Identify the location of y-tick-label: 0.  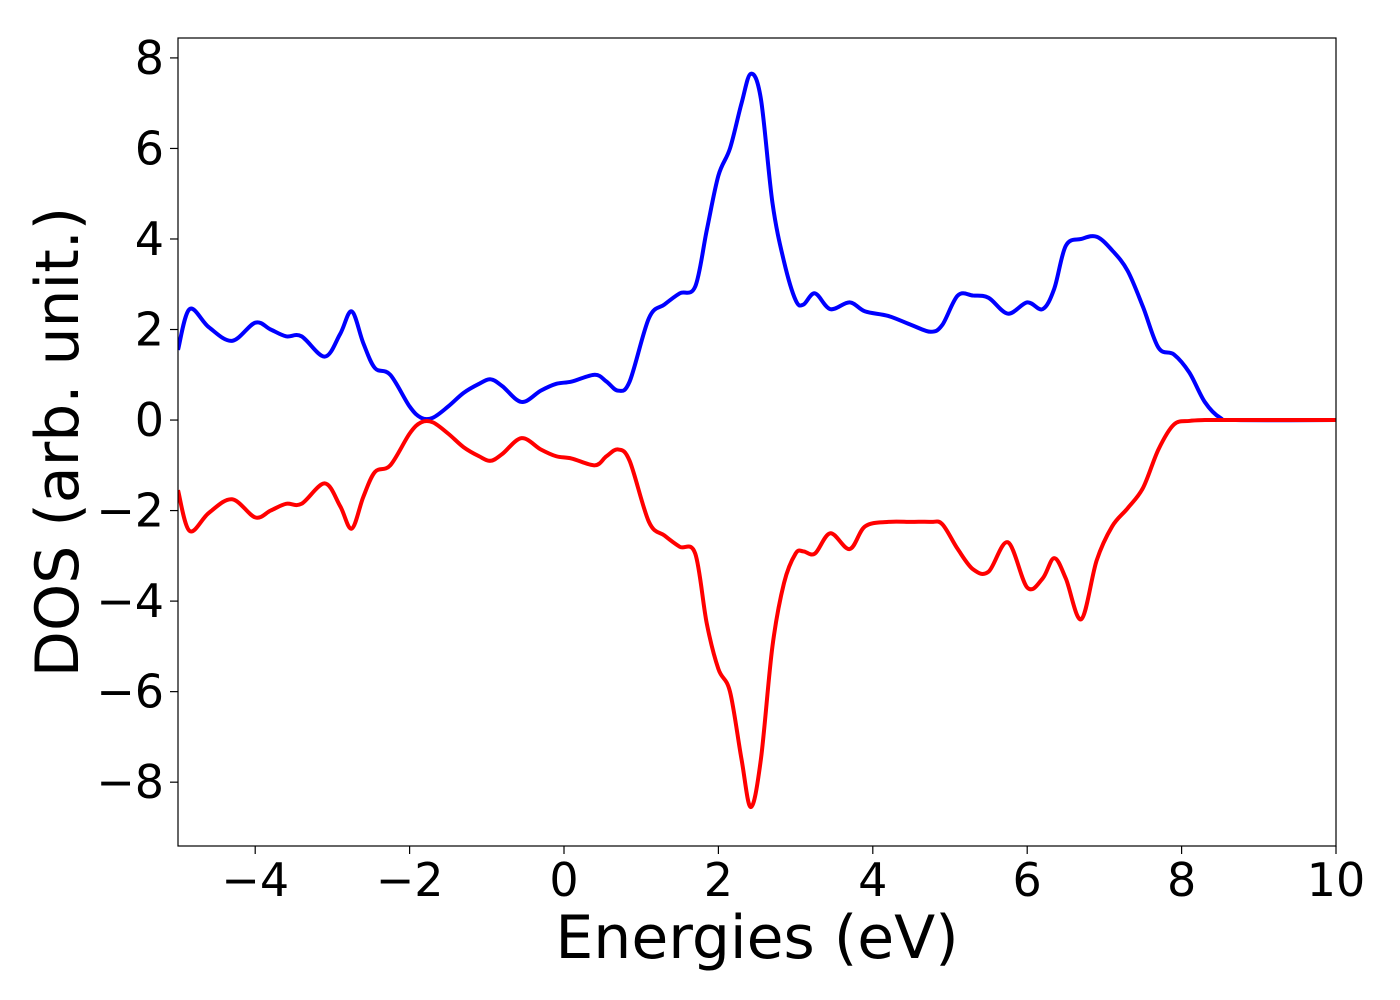
(149, 420).